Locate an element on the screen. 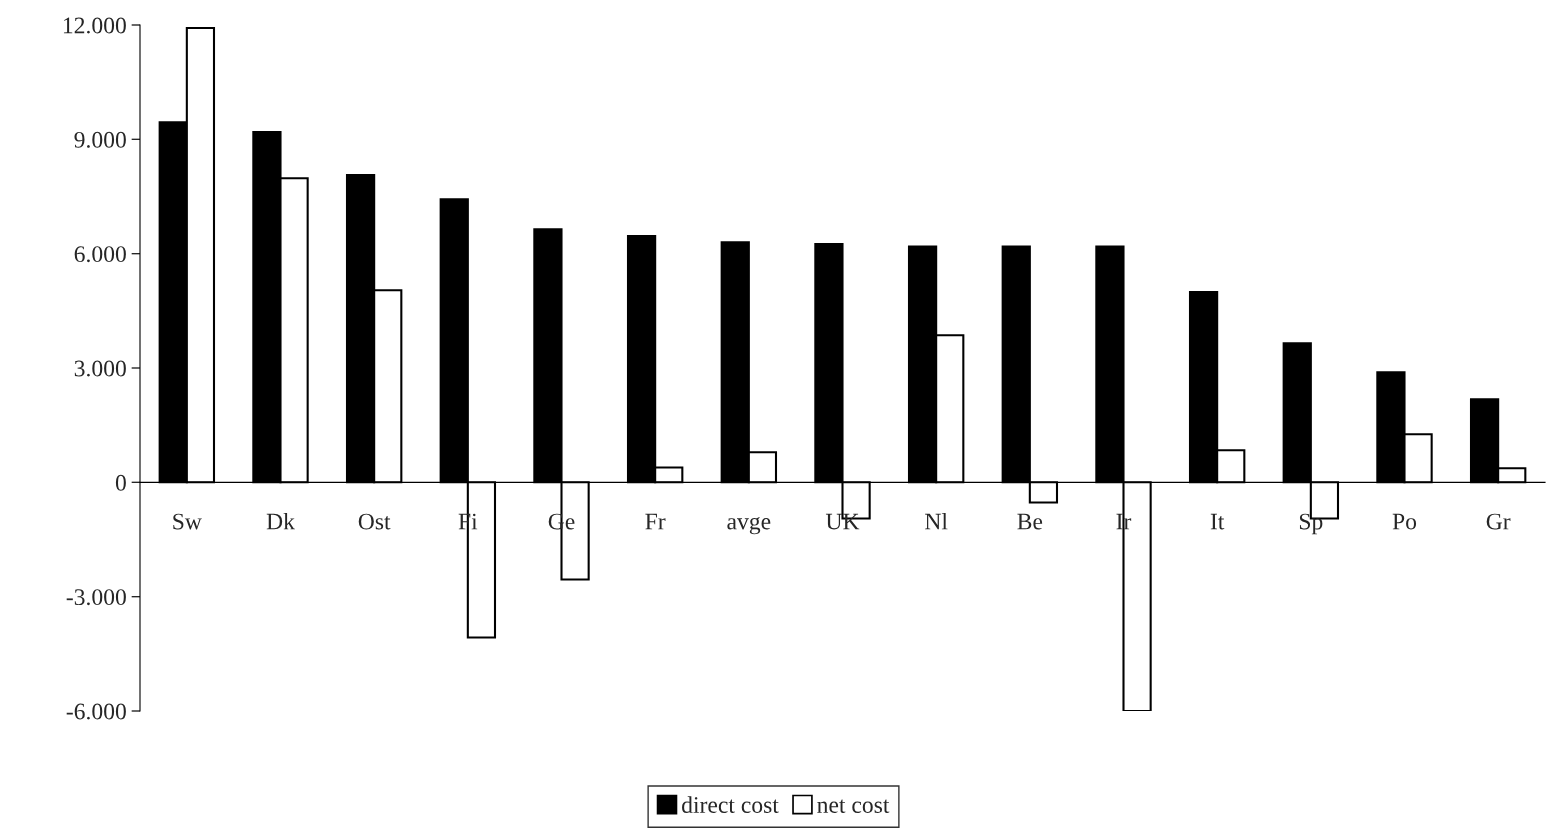 Image resolution: width=1547 pixels, height=839 pixels. y-tick-label: 9.000 is located at coordinates (100, 139).